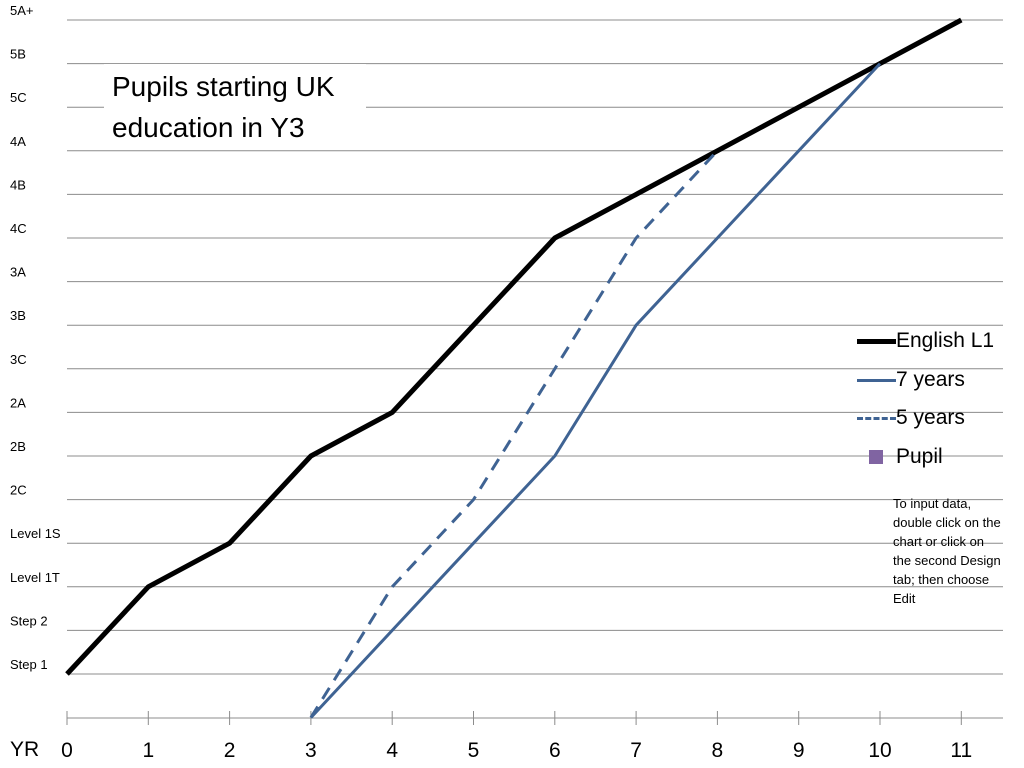 Image resolution: width=1024 pixels, height=768 pixels. Describe the element at coordinates (29, 664) in the screenshot. I see `y-tick-label: Step 1` at that location.